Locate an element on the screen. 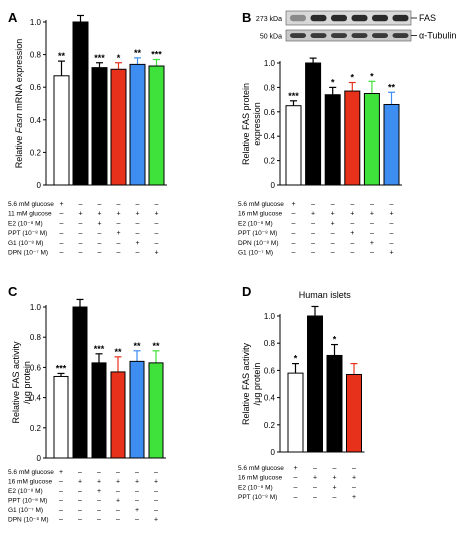  condition-label: 11 mM glucose is located at coordinates (30, 214).